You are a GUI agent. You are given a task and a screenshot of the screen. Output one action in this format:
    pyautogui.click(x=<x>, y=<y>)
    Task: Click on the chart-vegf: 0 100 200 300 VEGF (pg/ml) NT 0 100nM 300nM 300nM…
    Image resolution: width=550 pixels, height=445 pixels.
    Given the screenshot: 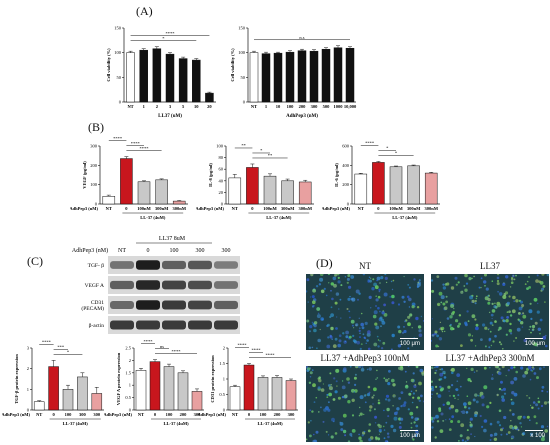 What is the action you would take?
    pyautogui.click(x=129, y=178)
    